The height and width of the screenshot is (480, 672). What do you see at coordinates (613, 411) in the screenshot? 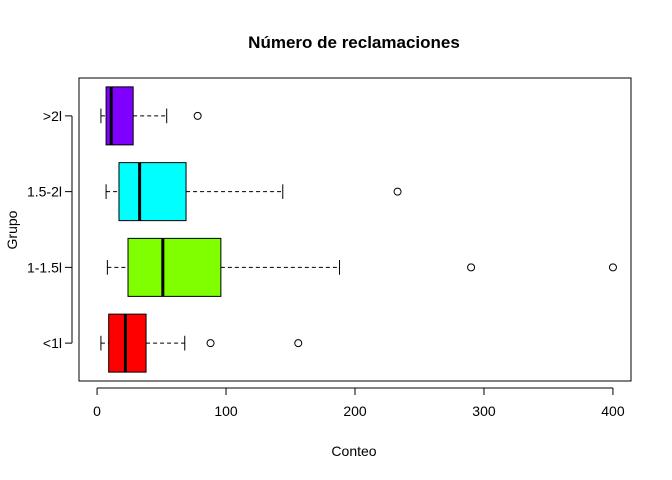
I see `x-tick-label: 400` at bounding box center [613, 411].